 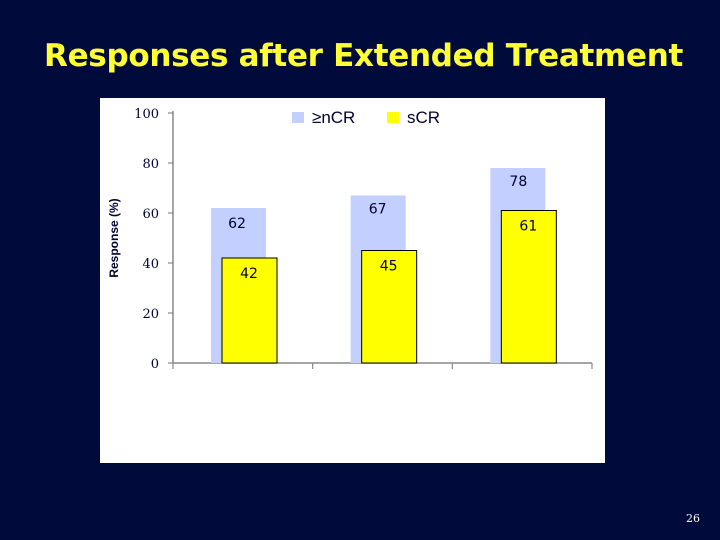 I want to click on category-n: n=49, so click(x=383, y=406).